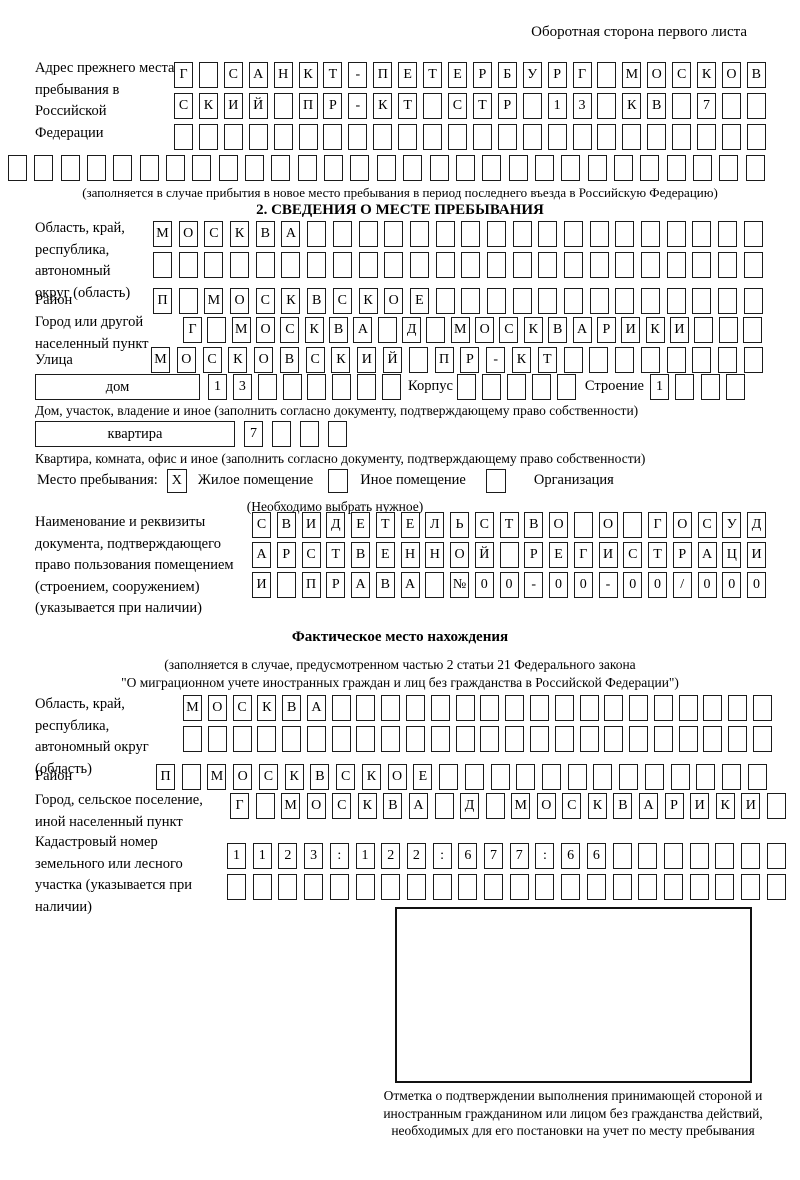 The image size is (800, 1180). I want to click on form-cell: Д, so click(756, 525).